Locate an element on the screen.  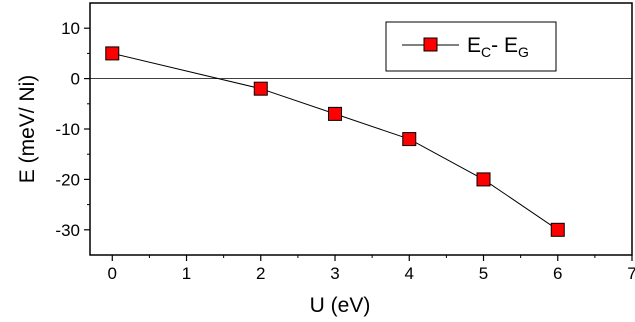
y-tick-label: -10 is located at coordinates (67, 129).